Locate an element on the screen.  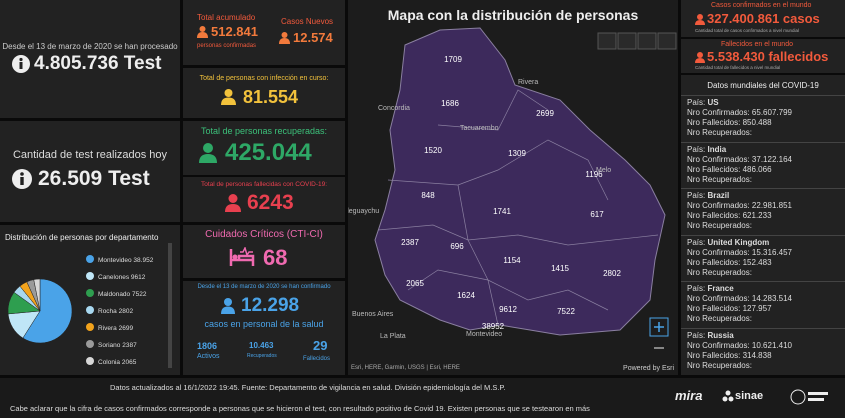
country-name: Russia is located at coordinates (720, 335).